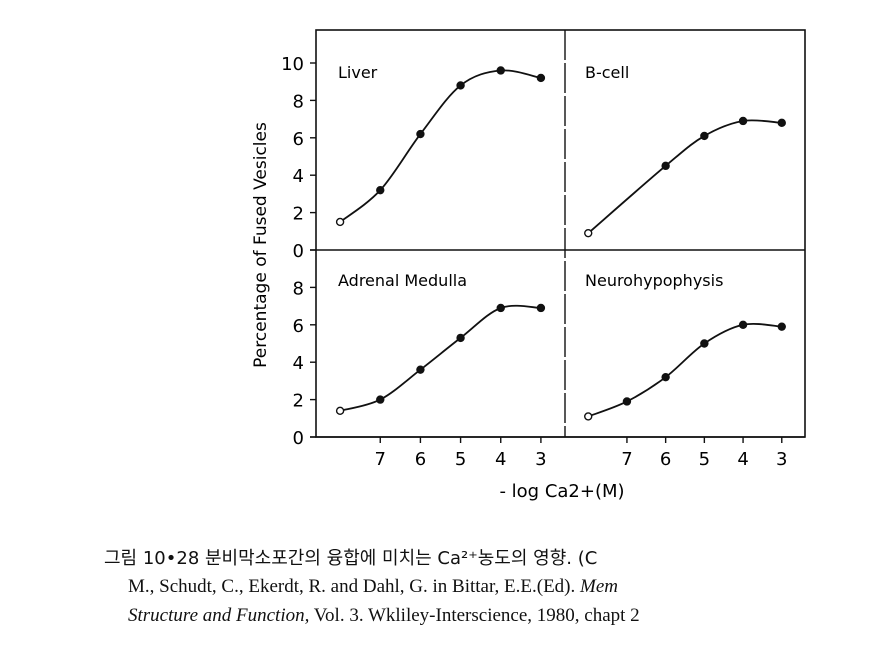  Describe the element at coordinates (561, 491) in the screenshot. I see `x-axis-label: - log Ca2+(M)` at that location.